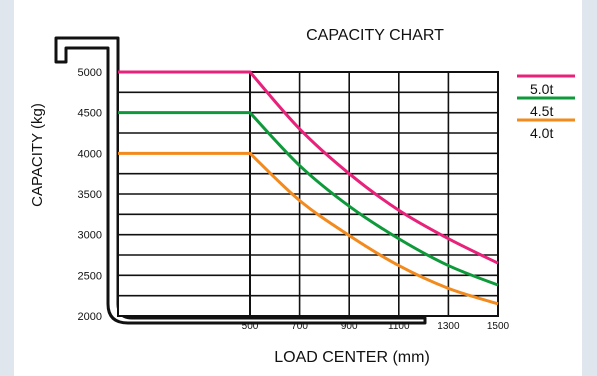  I want to click on x-tick-label: 500, so click(250, 326).